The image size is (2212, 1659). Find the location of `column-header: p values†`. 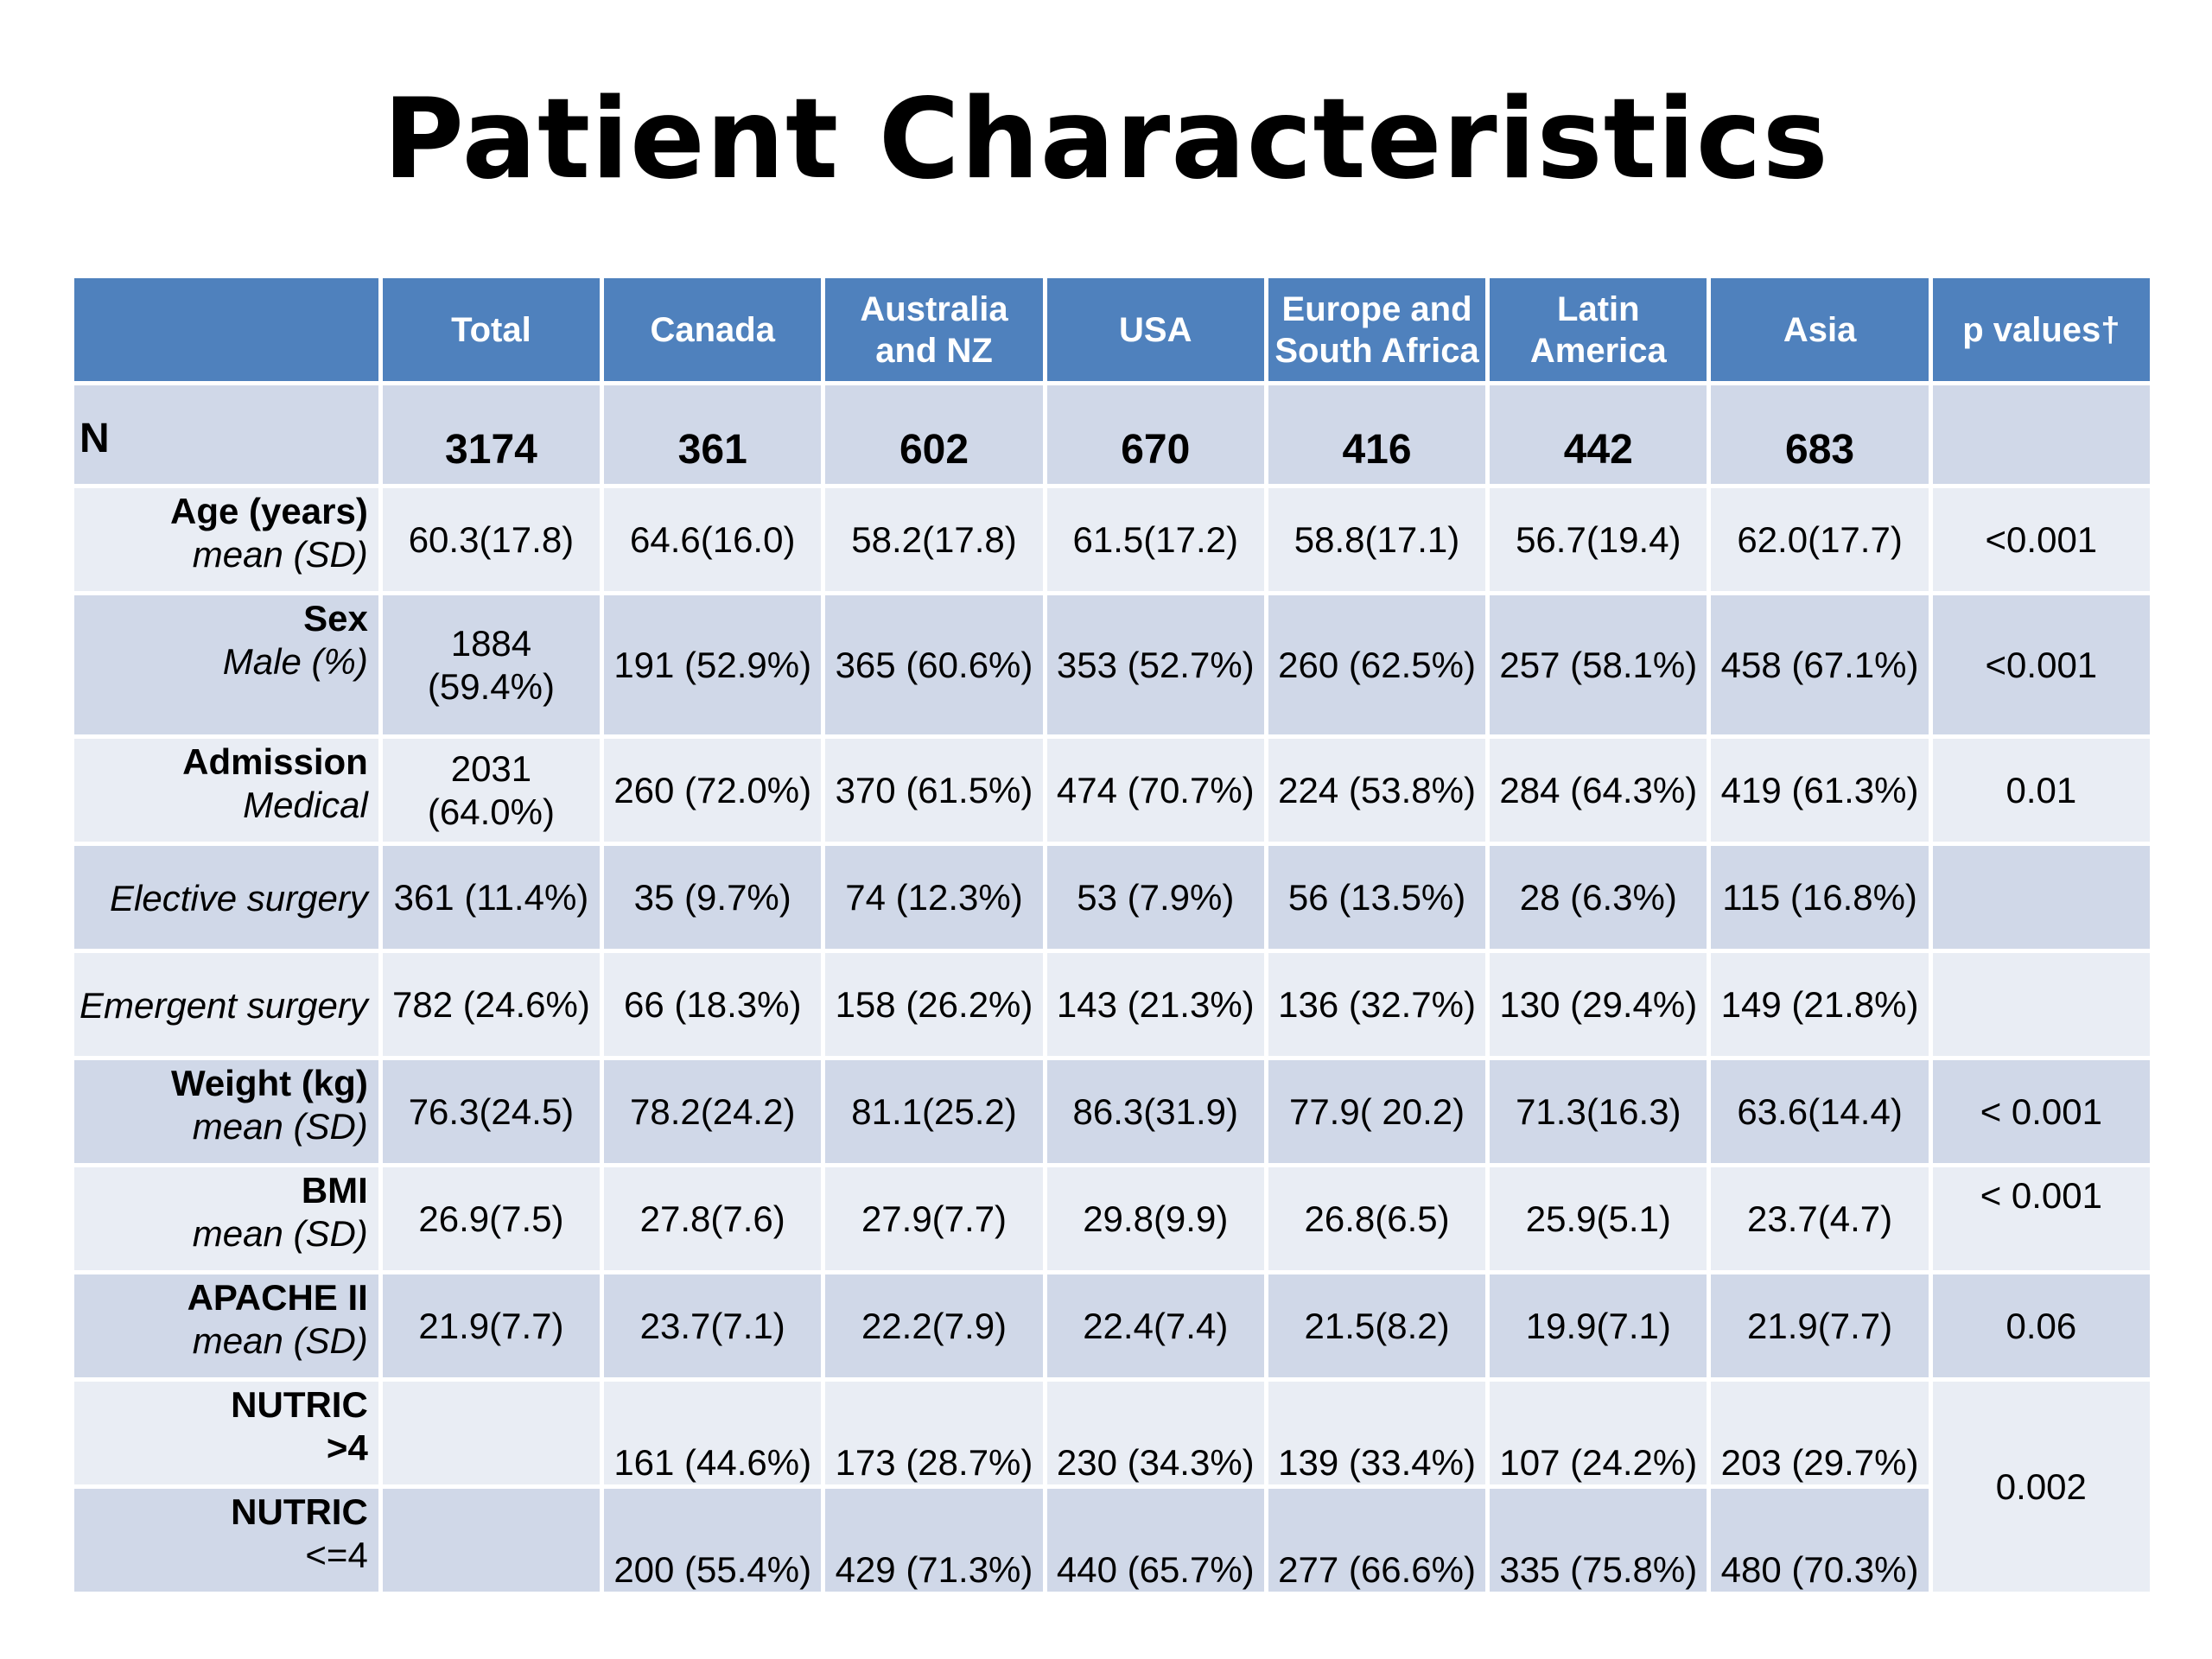

column-header: p values† is located at coordinates (2041, 329).